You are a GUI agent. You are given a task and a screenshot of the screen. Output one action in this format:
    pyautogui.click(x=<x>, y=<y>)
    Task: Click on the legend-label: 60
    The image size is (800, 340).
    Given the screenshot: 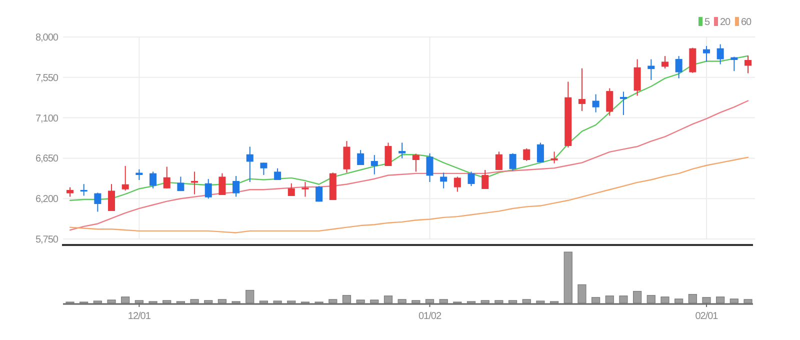 What is the action you would take?
    pyautogui.click(x=746, y=22)
    